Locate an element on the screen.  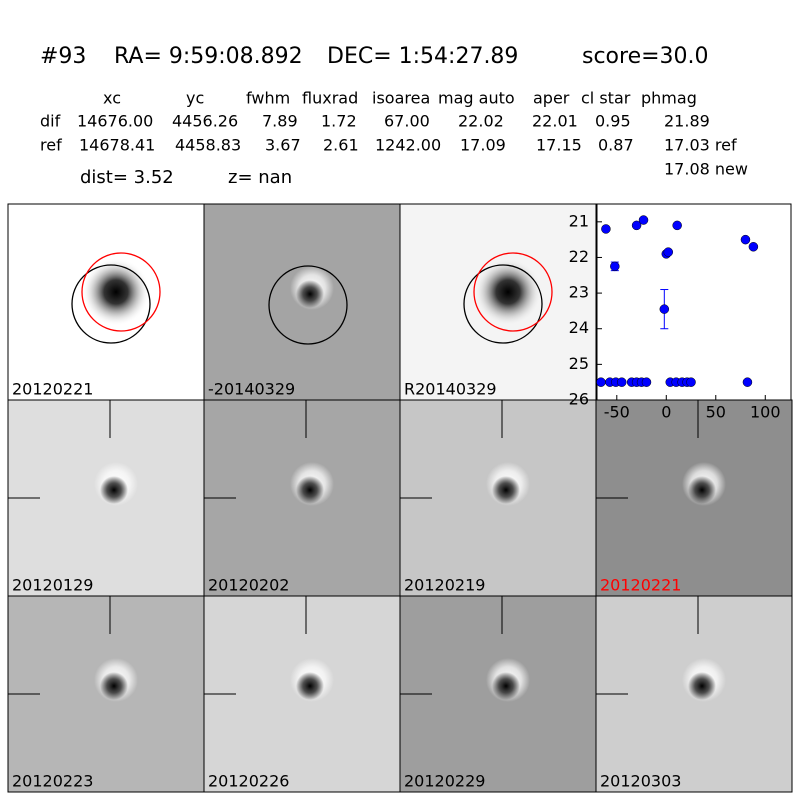
x-tick-label: 100 is located at coordinates (765, 412).